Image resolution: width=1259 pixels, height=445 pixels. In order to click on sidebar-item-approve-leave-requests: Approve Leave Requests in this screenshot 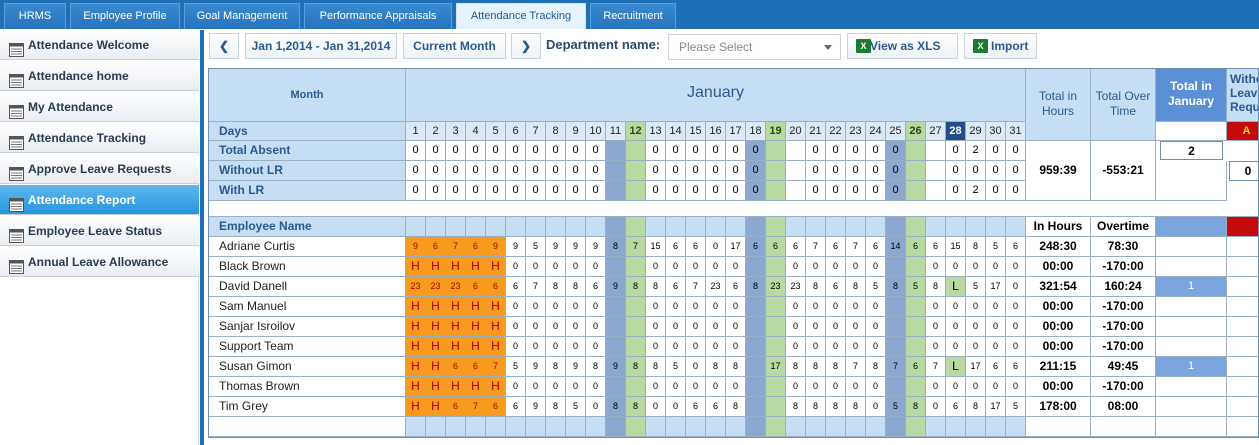, I will do `click(99, 169)`.